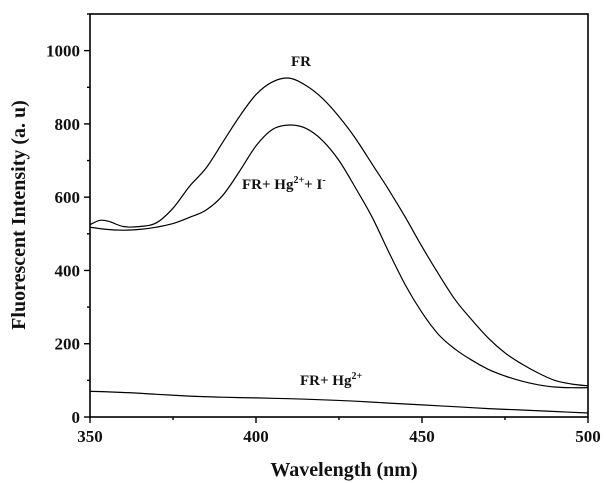 The width and height of the screenshot is (606, 483). What do you see at coordinates (76, 417) in the screenshot?
I see `y-tick-label: 0` at bounding box center [76, 417].